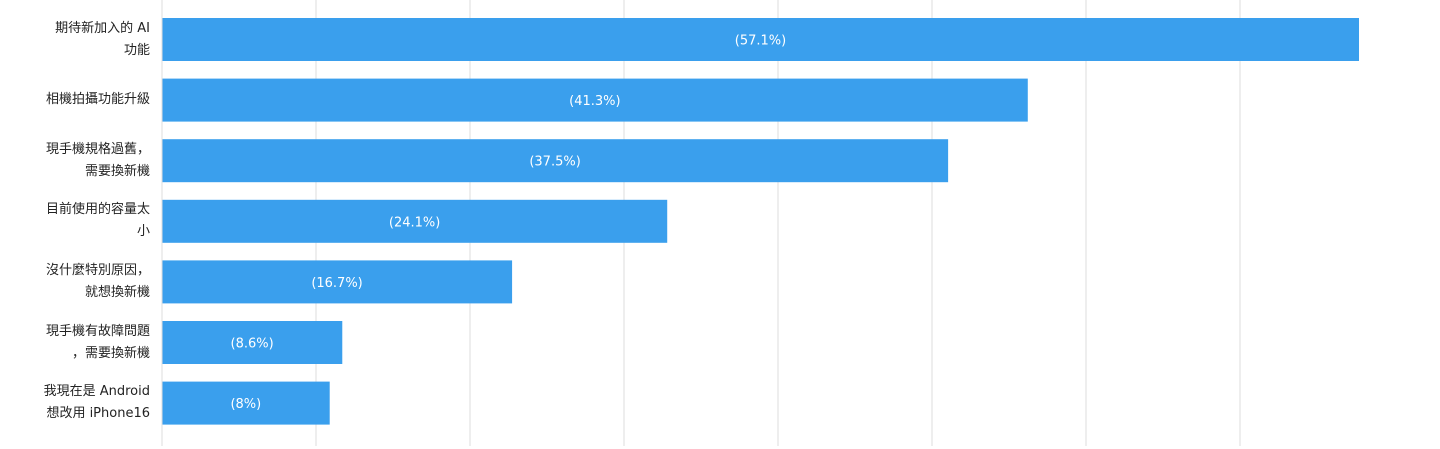  I want to click on category-label-line: 目前使用的容量太, so click(97, 210).